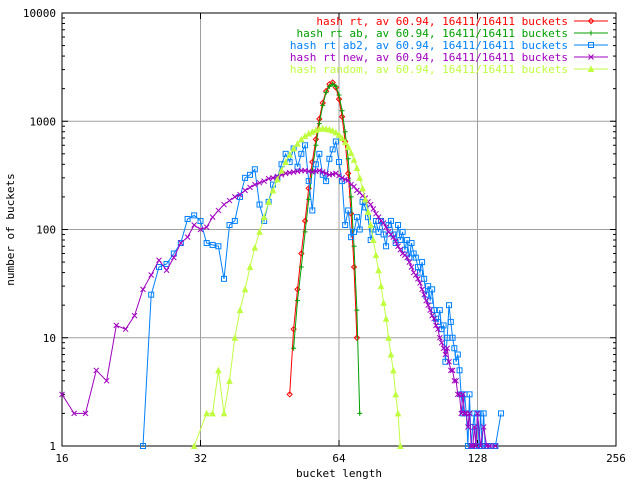  Describe the element at coordinates (339, 458) in the screenshot. I see `x-tick-label: 64` at that location.